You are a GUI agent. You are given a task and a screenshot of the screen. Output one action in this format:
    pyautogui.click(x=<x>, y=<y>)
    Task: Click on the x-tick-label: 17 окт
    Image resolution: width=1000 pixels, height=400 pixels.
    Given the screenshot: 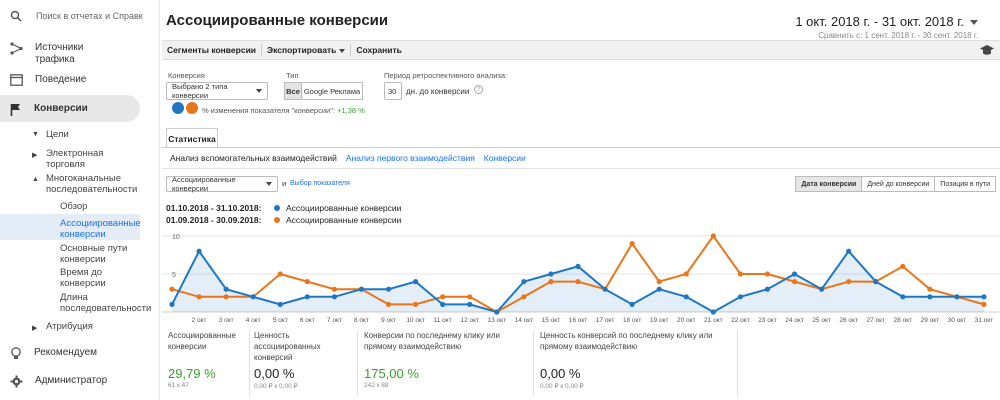 What is the action you would take?
    pyautogui.click(x=605, y=320)
    